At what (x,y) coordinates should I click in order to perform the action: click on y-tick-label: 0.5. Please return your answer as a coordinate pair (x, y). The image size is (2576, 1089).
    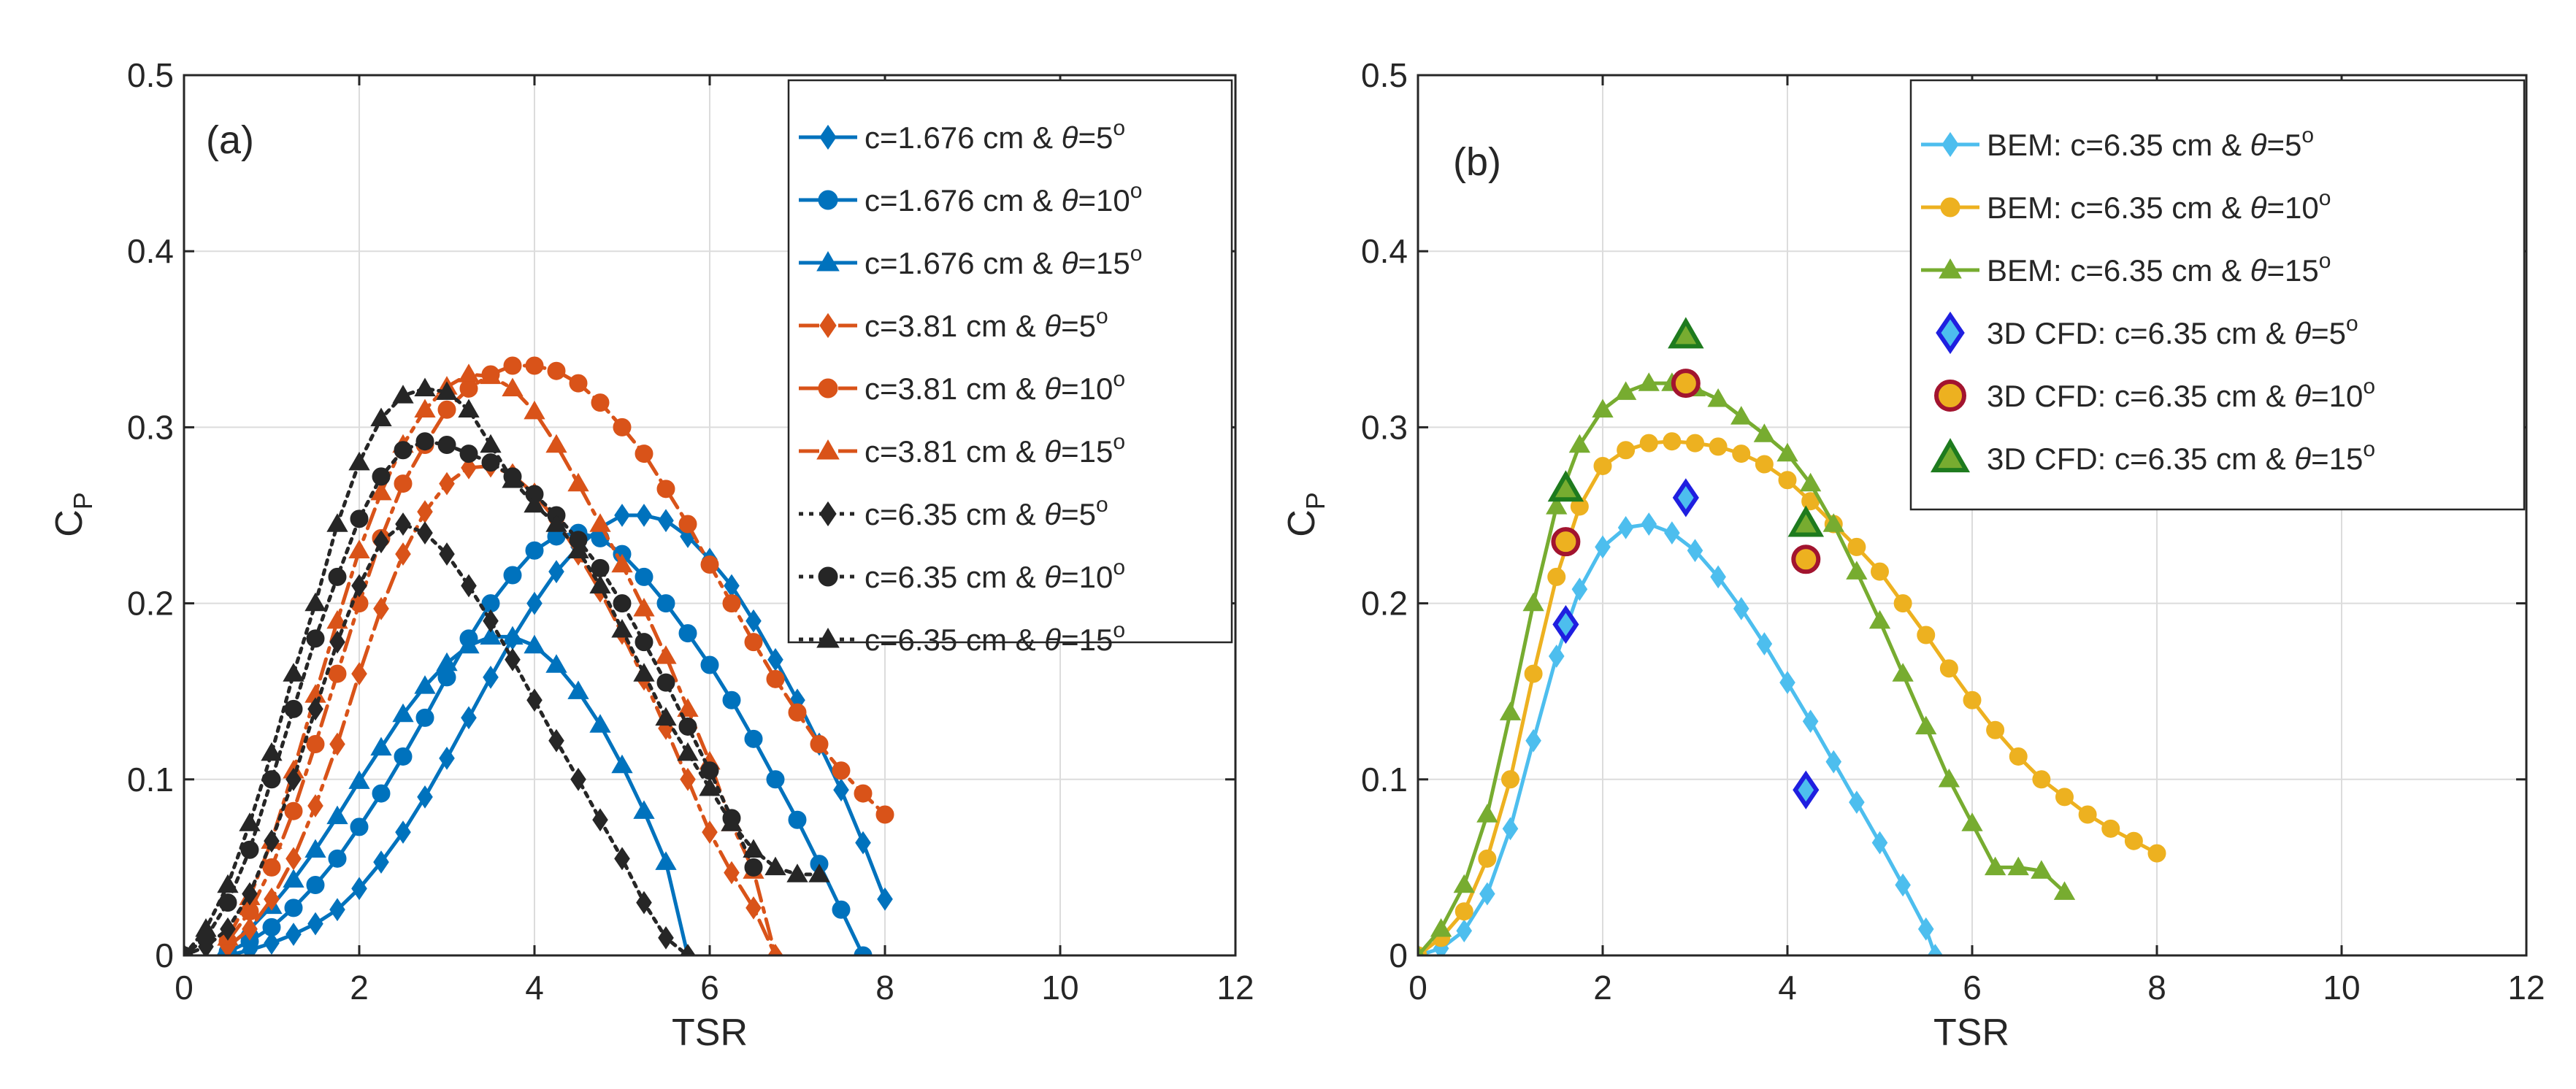
    Looking at the image, I should click on (150, 75).